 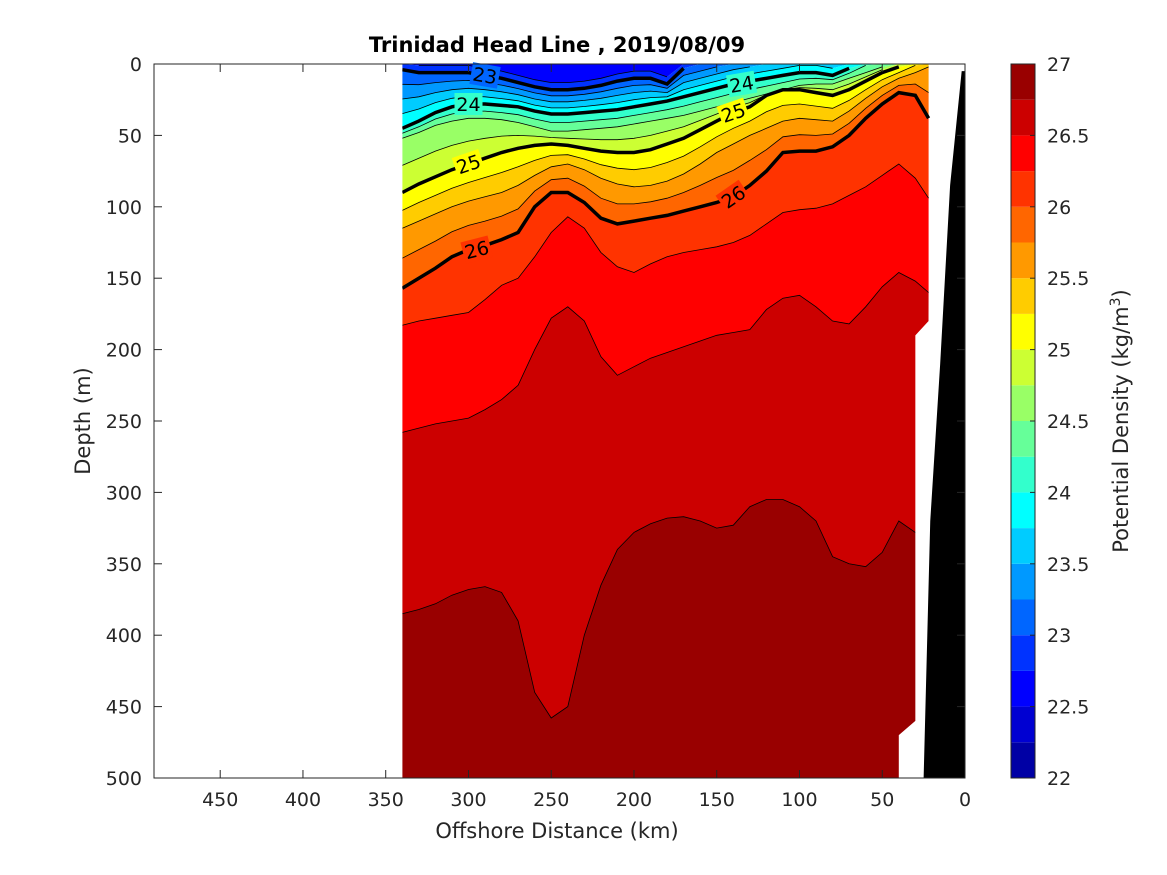 I want to click on contour-label: 23, so click(x=485, y=76).